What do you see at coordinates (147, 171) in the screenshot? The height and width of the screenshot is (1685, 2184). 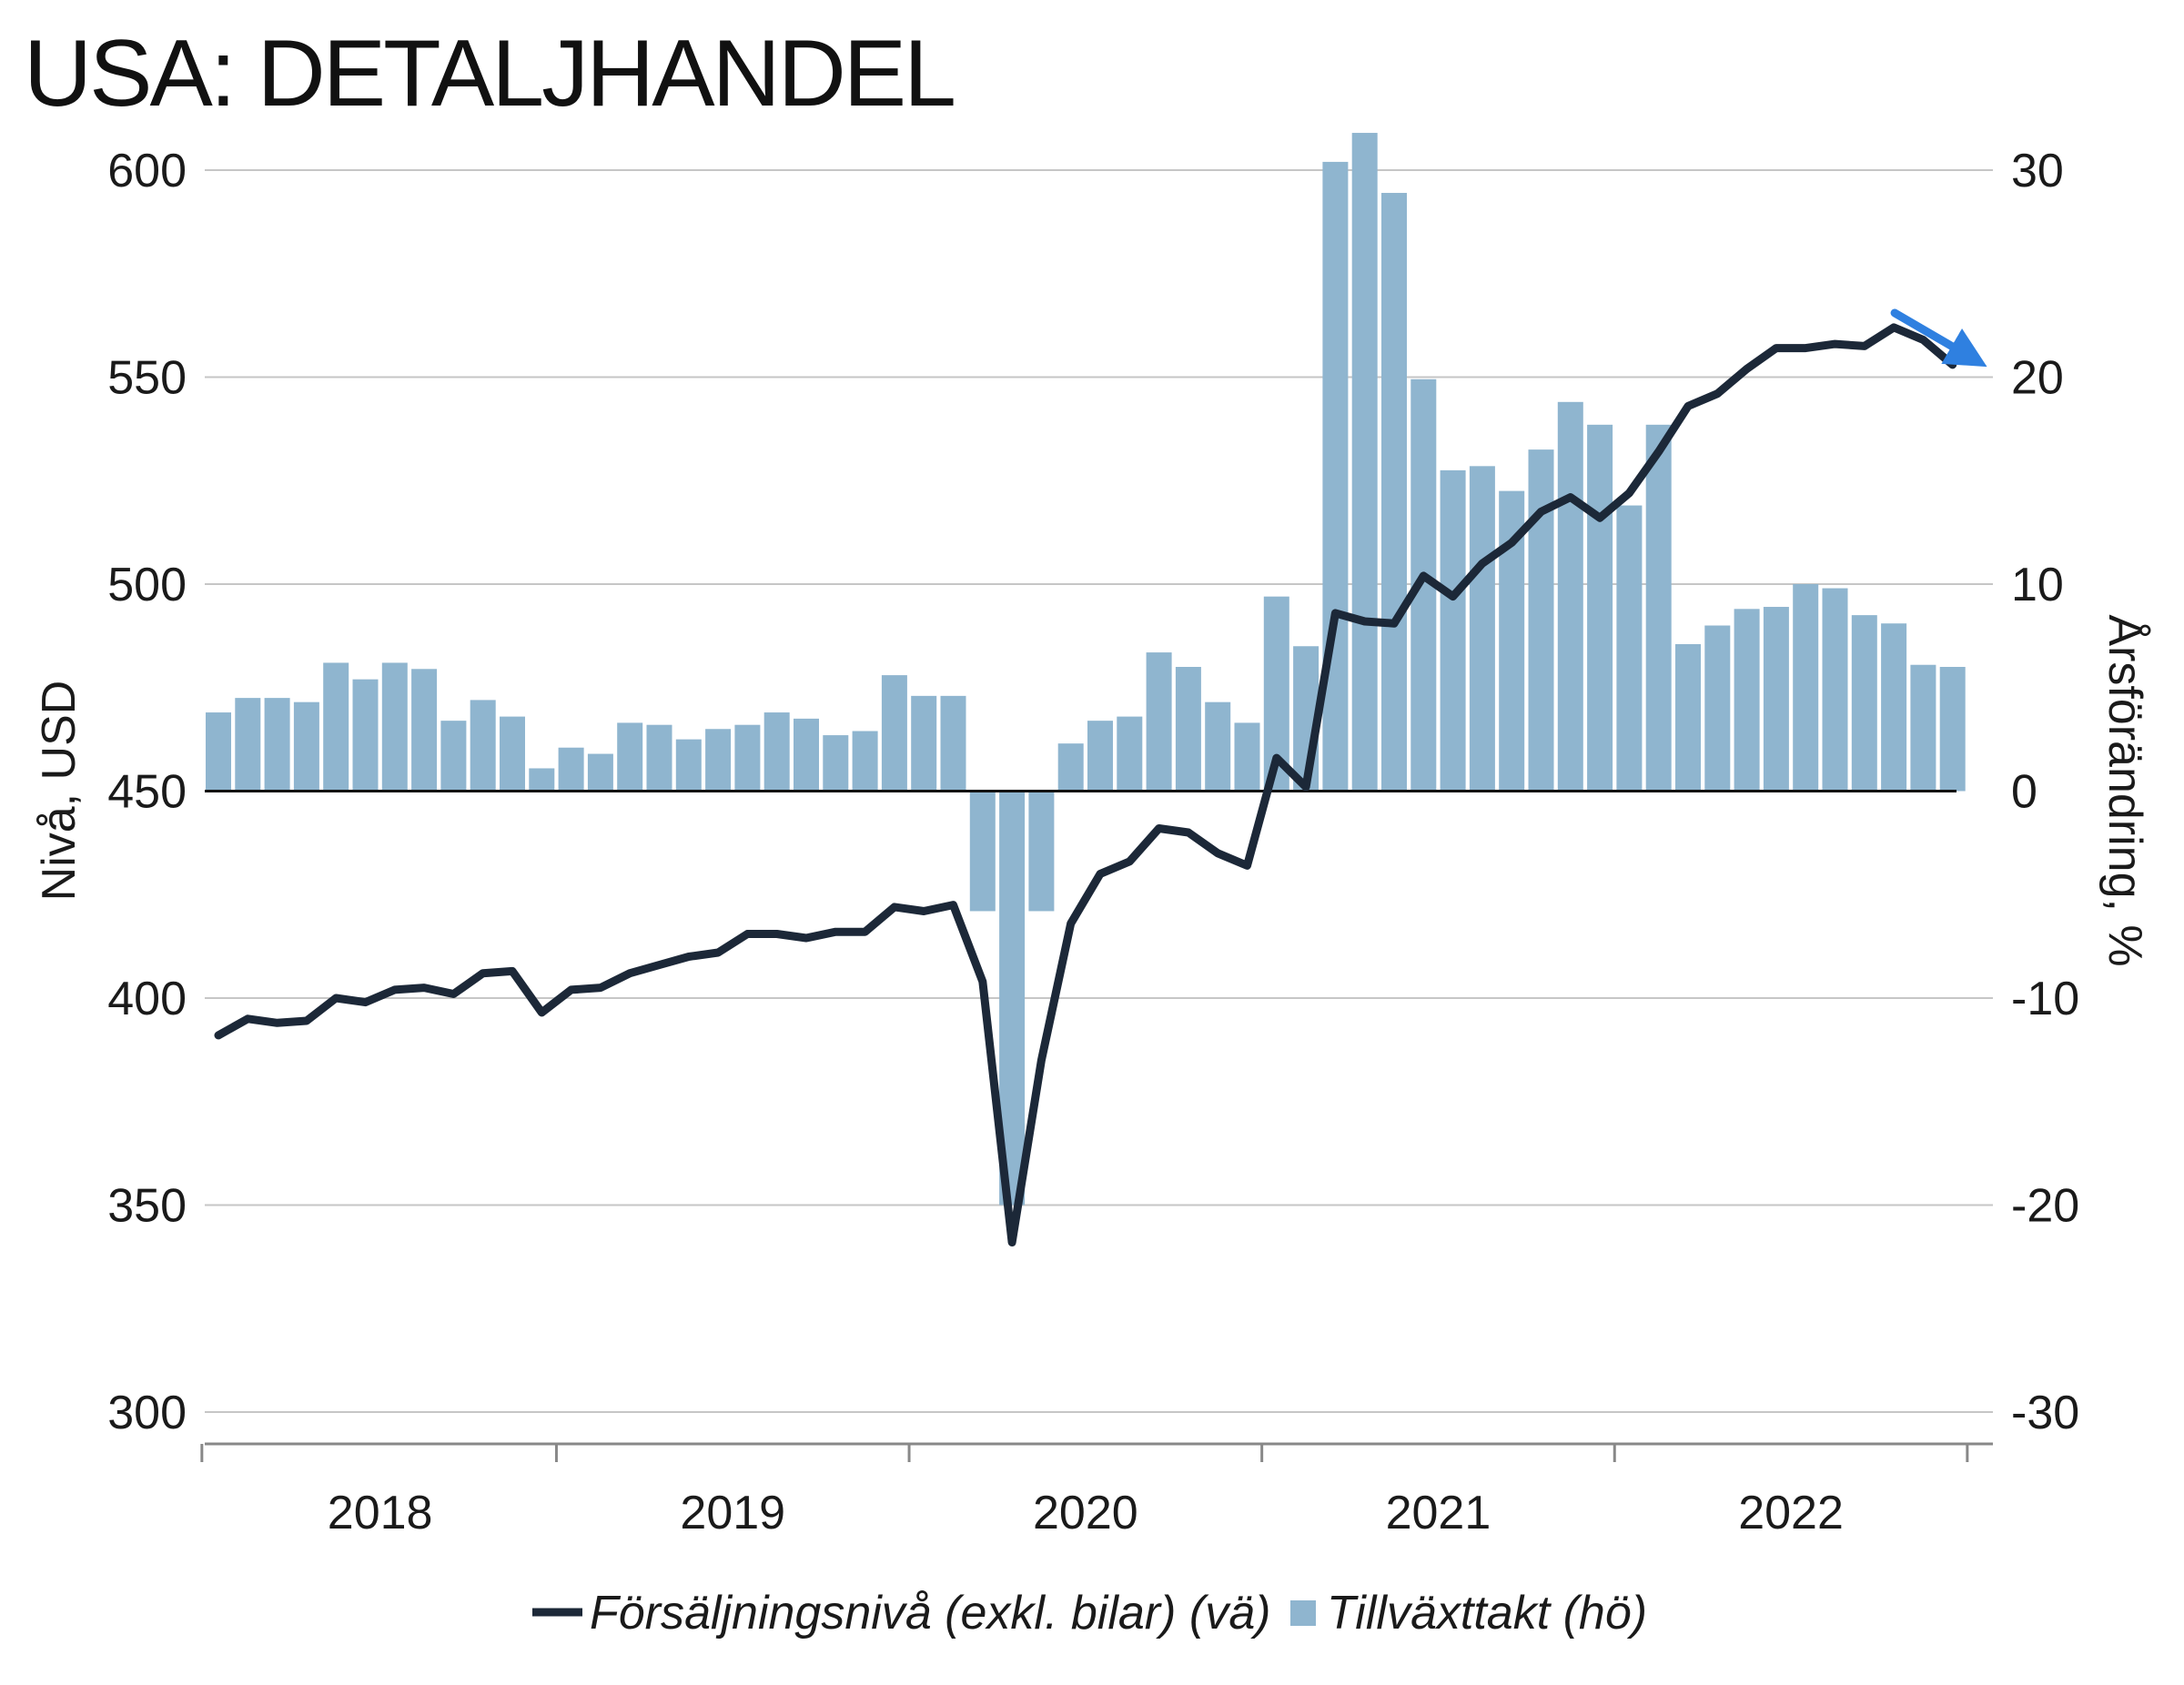 I see `left-tick-label: 600` at bounding box center [147, 171].